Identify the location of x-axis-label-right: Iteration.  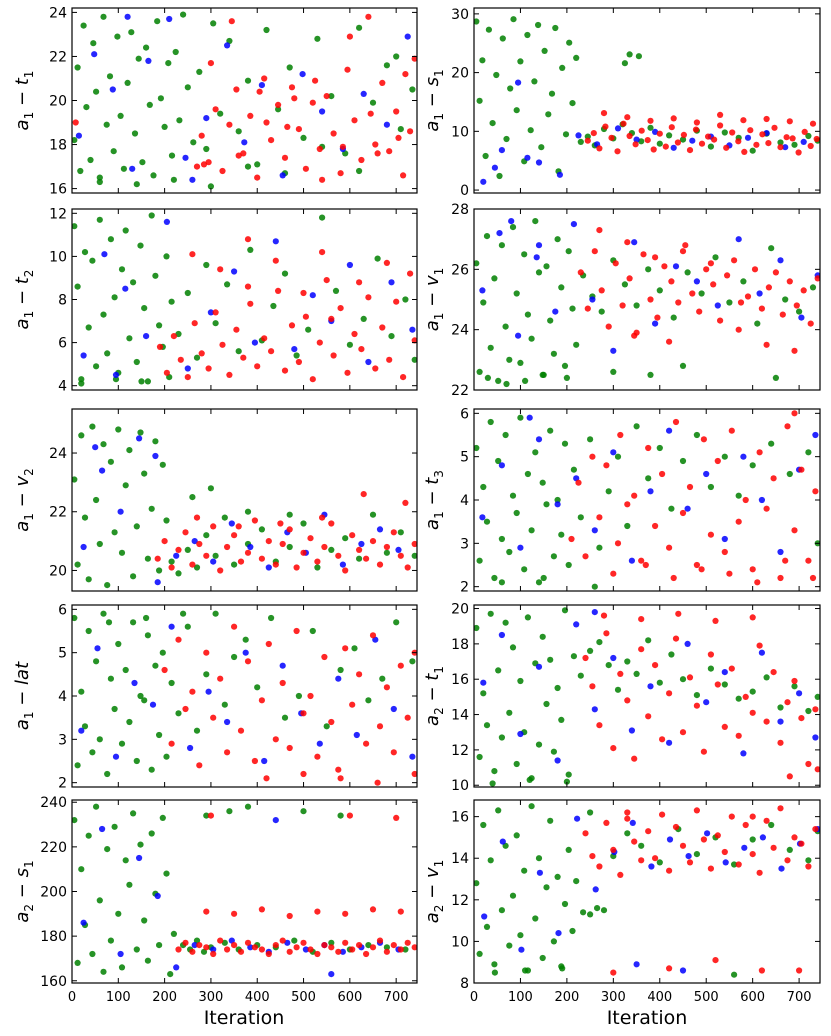
(647, 1018).